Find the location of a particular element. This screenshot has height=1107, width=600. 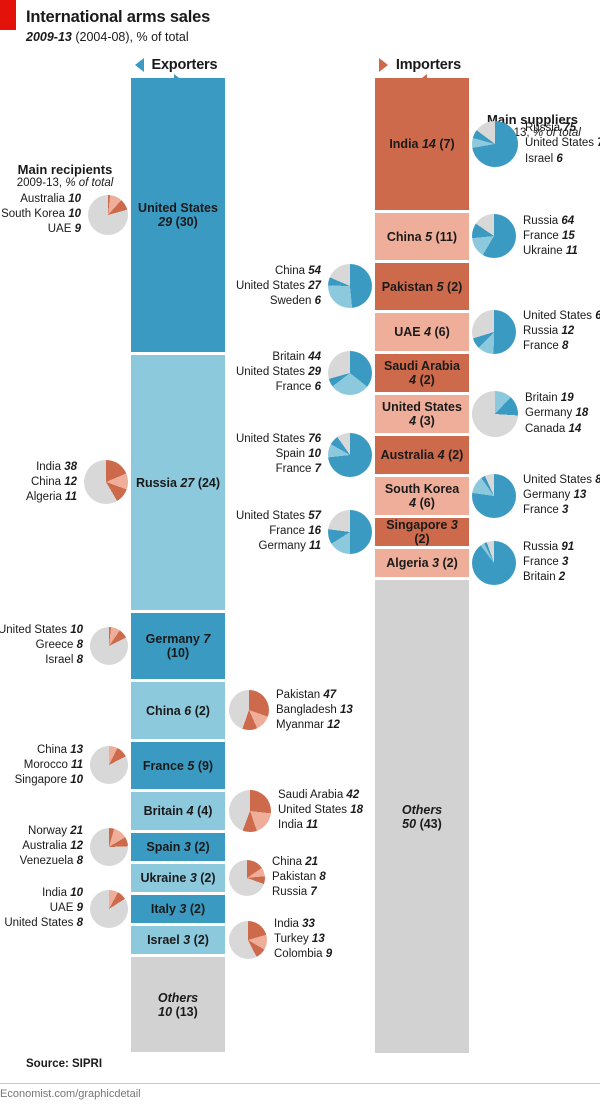

bar-segment-china: China 5 (11) is located at coordinates (422, 236).